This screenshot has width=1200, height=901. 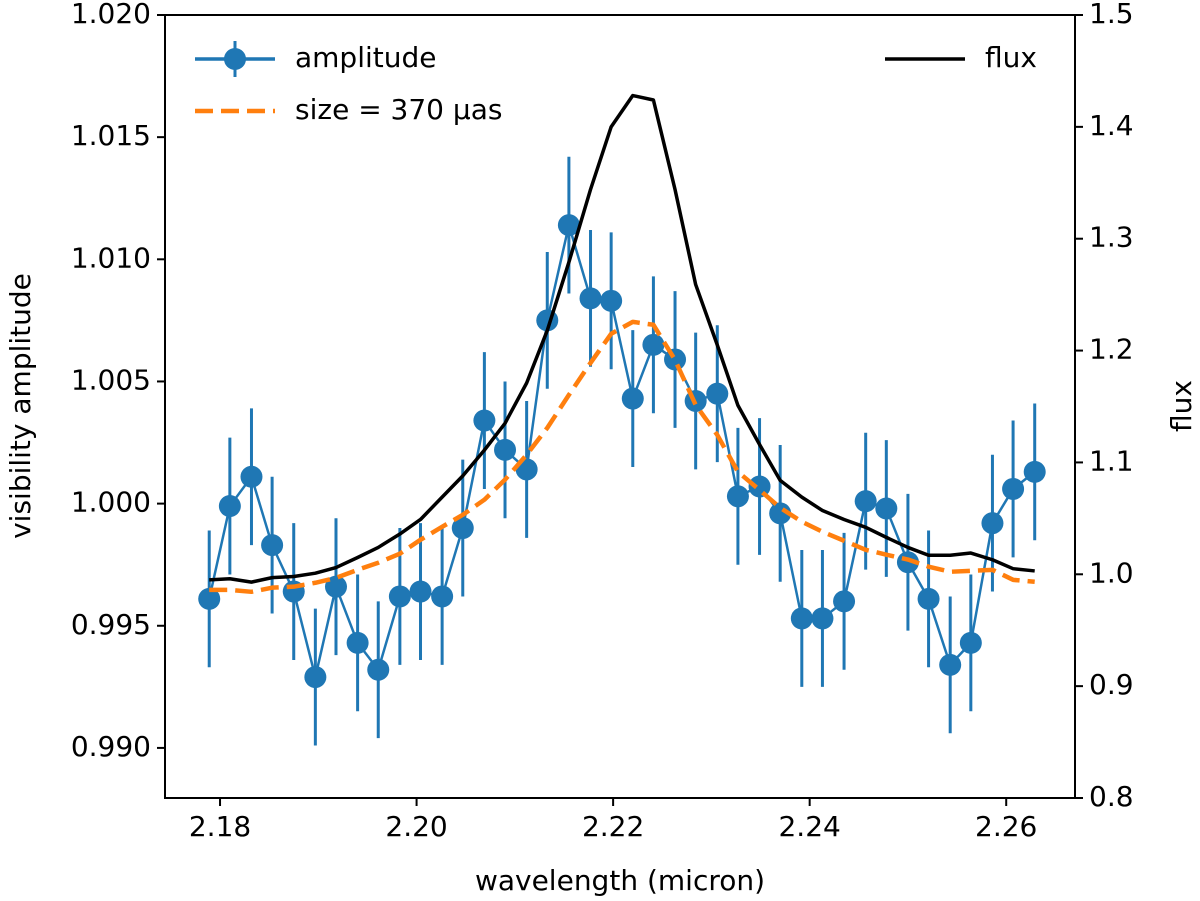 What do you see at coordinates (1011, 57) in the screenshot?
I see `legend-label: flux` at bounding box center [1011, 57].